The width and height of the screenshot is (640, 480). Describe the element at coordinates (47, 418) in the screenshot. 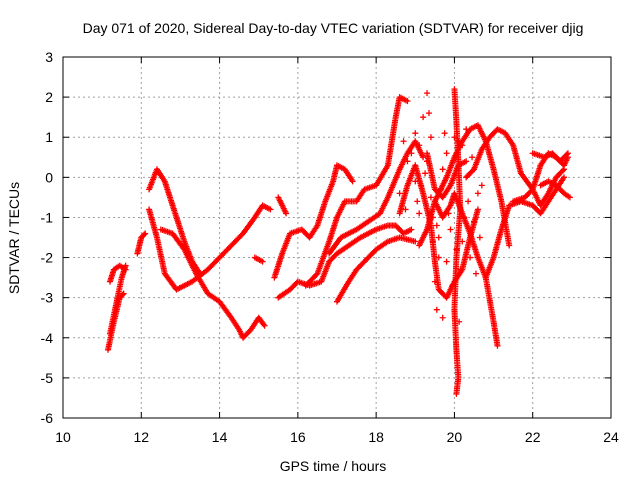

I see `y-tick-label: -6` at that location.